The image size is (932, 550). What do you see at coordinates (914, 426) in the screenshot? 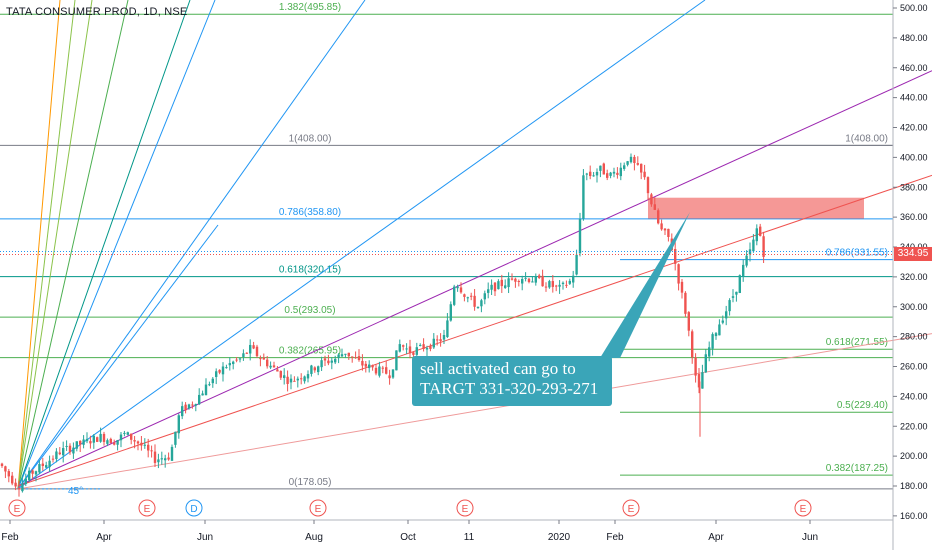
I see `price-tick-label: 220.00` at bounding box center [914, 426].